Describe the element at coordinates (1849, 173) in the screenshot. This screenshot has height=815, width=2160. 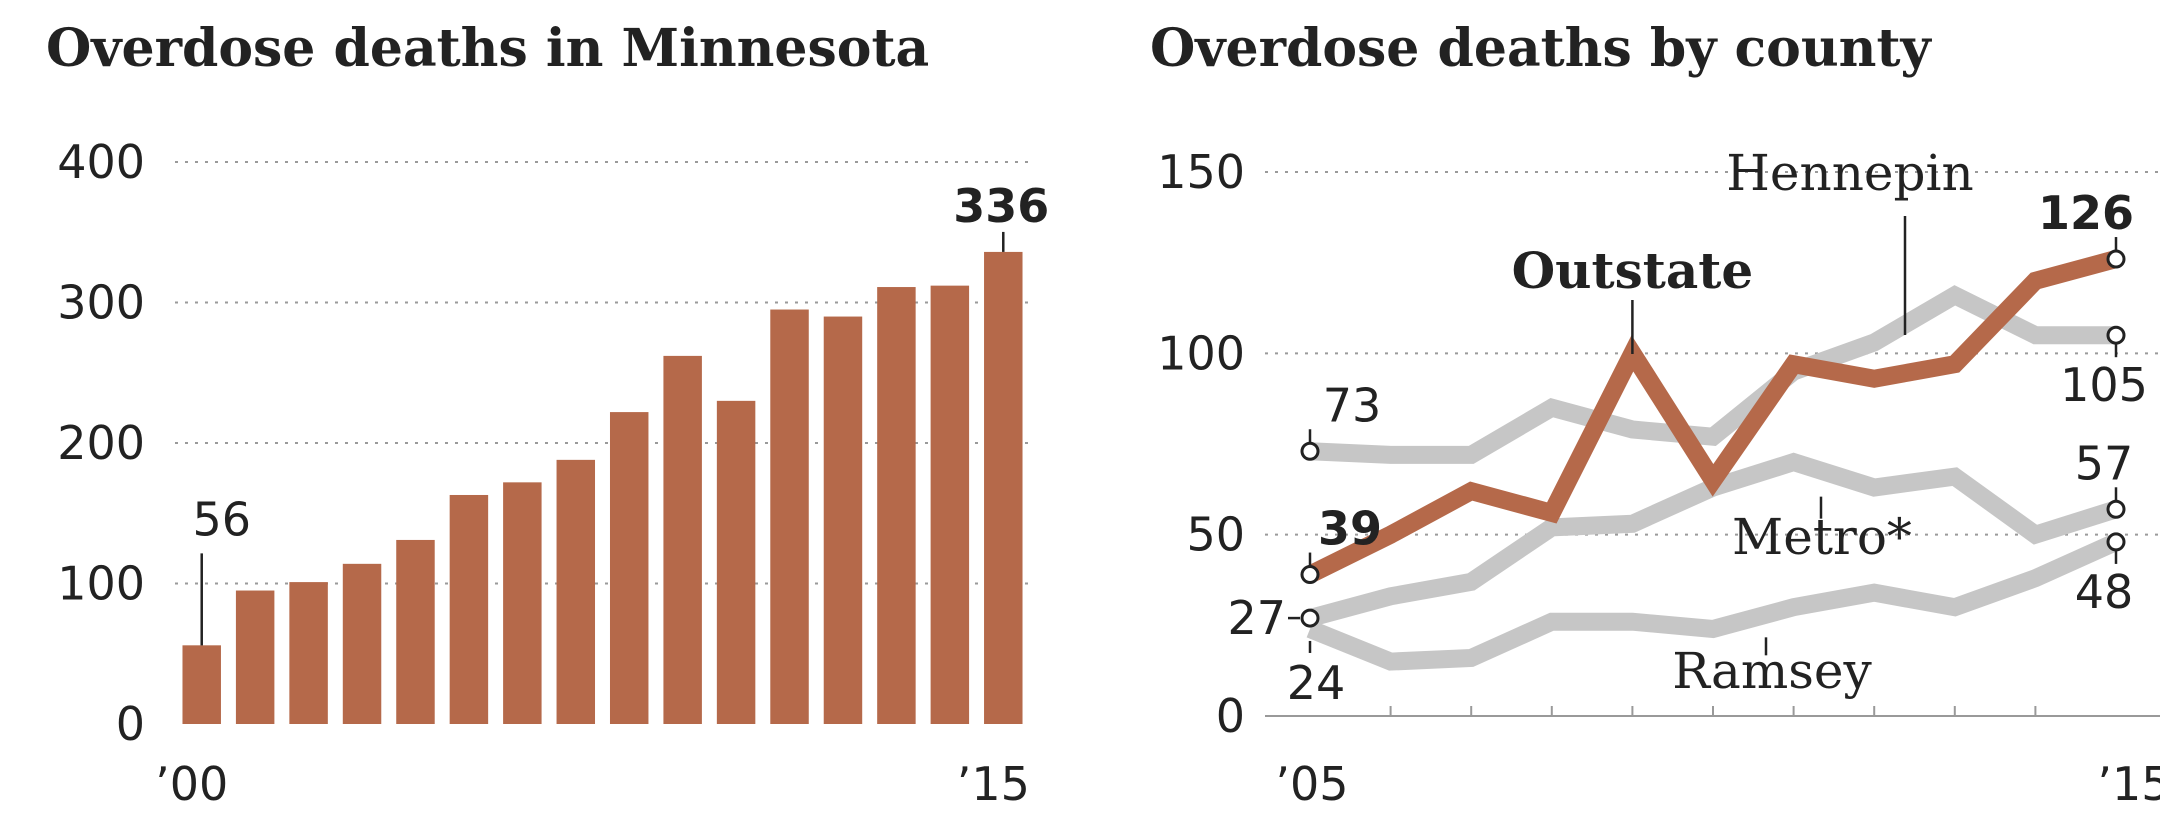
I see `hennepin-series-label: Hennepin` at that location.